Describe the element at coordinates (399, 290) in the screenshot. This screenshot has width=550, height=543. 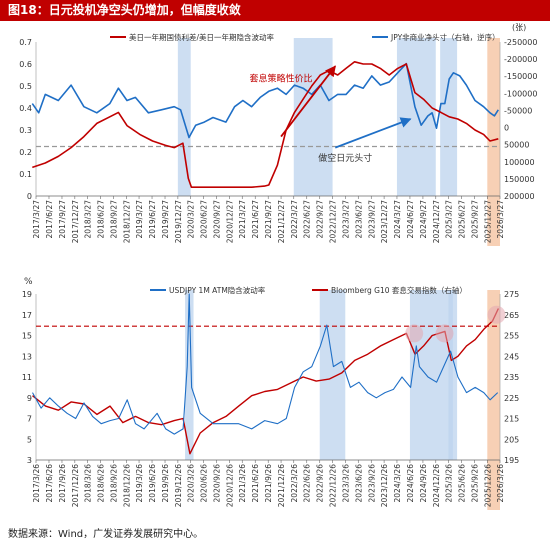
I see `legend-label-1: Bloomberg G10 套息交易指数（右轴）` at that location.